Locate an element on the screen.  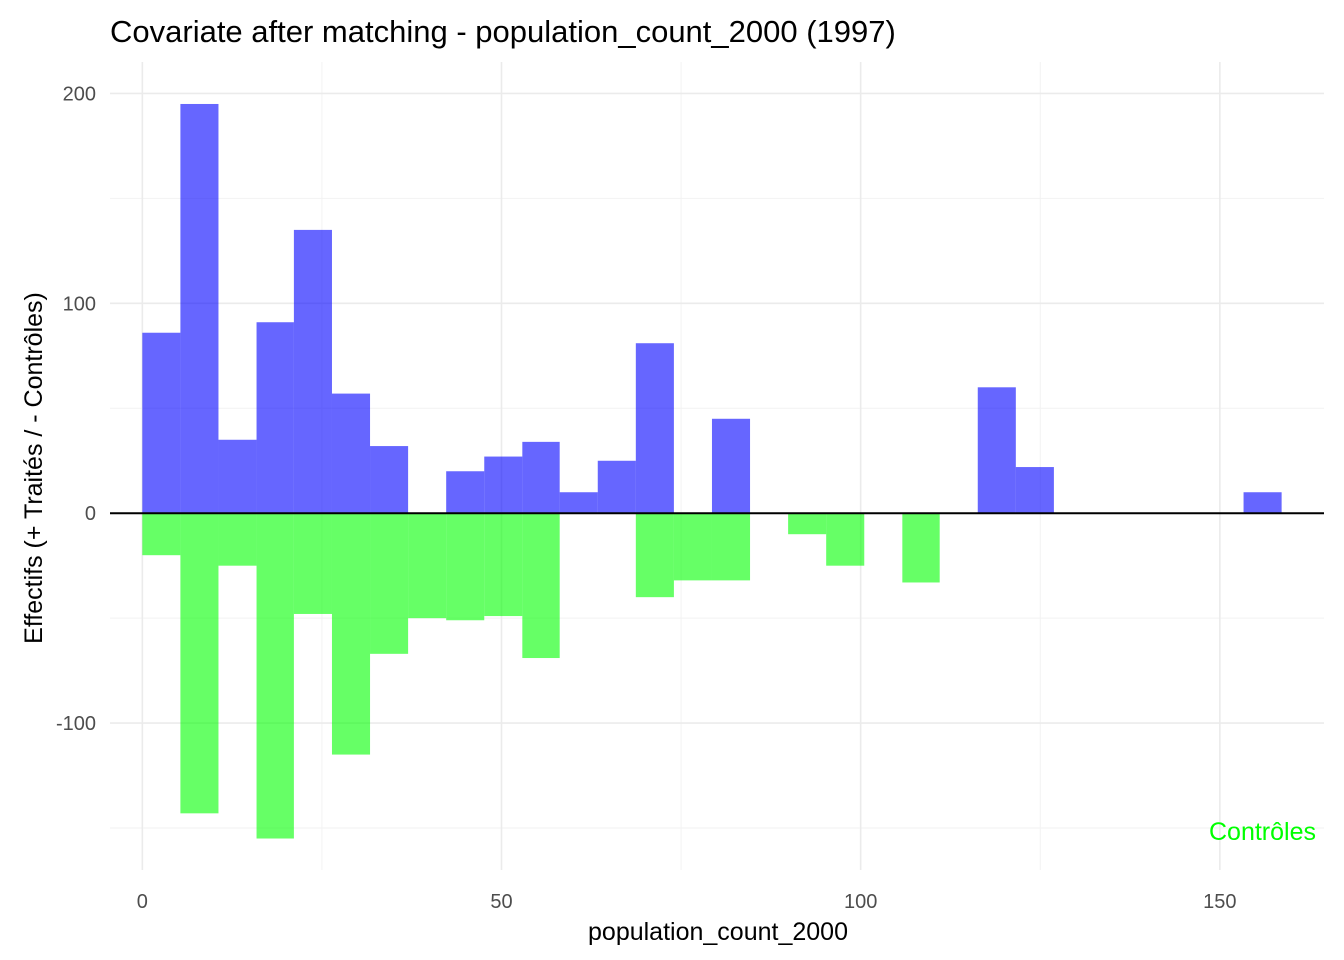
y-axis-title: Effectifs (+ Traités / - Contrôles) is located at coordinates (34, 468).